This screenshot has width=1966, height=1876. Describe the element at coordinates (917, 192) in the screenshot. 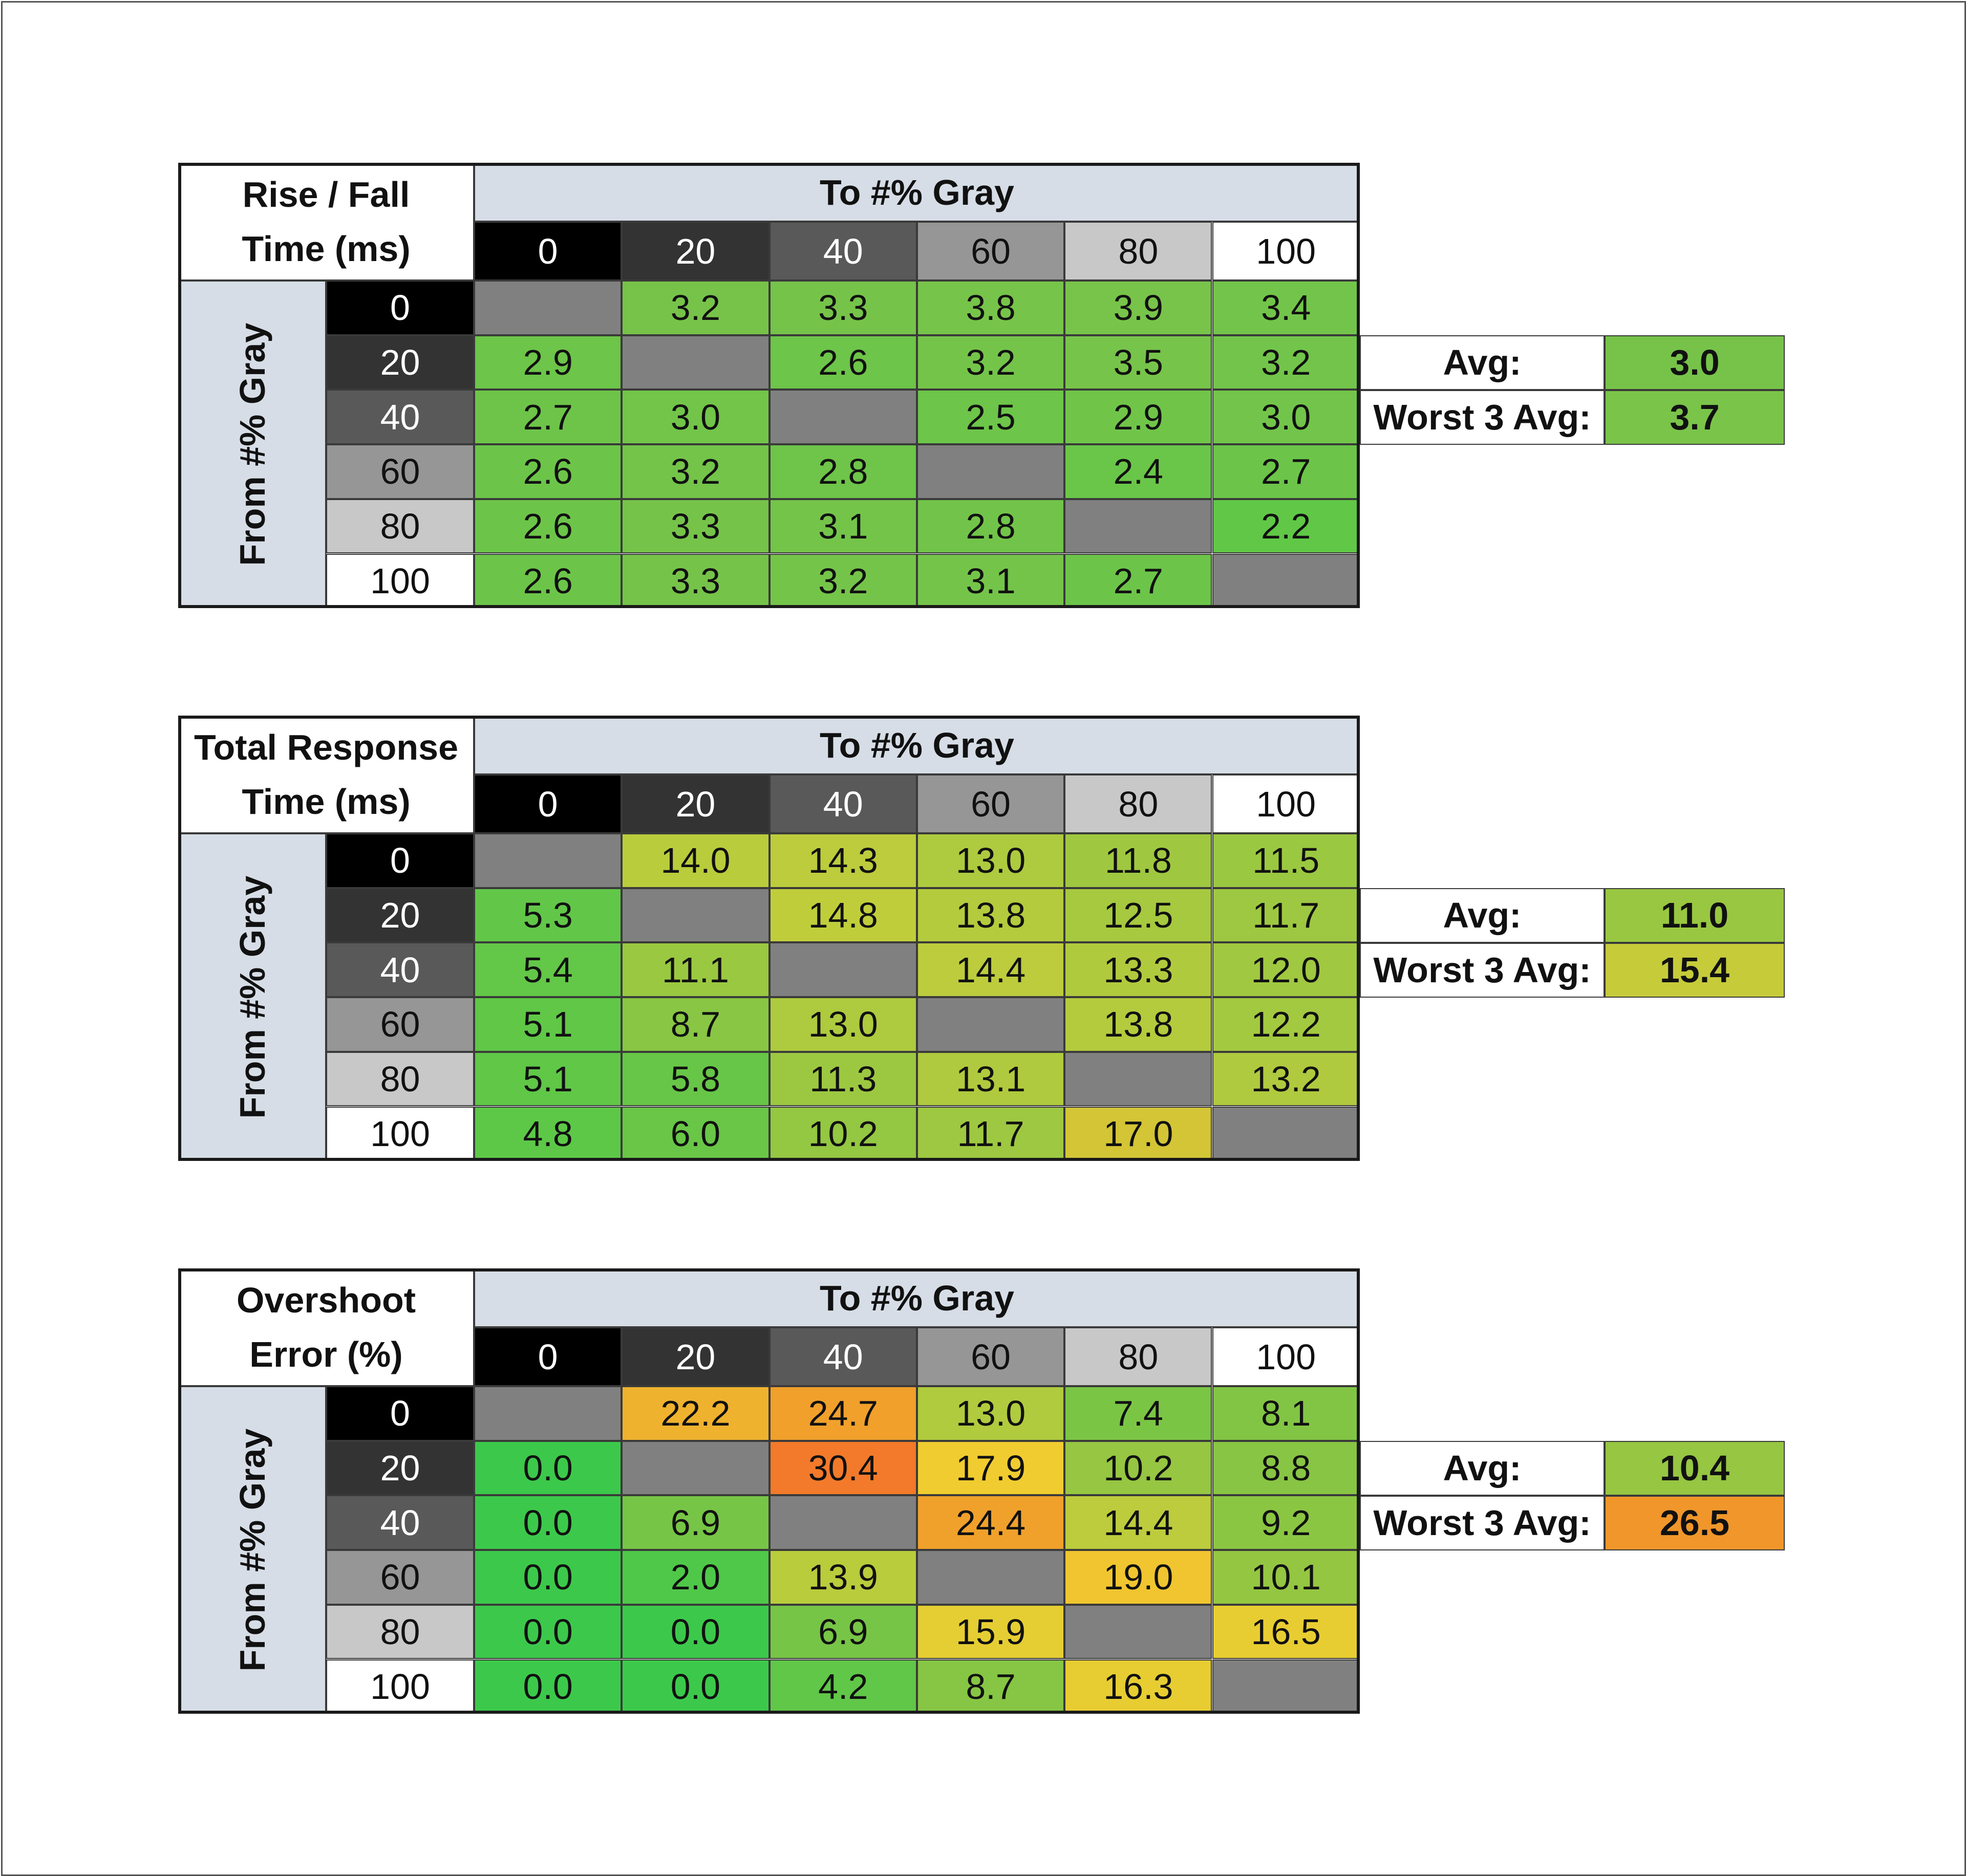

I see `column-axis-header: To #% Gray` at that location.